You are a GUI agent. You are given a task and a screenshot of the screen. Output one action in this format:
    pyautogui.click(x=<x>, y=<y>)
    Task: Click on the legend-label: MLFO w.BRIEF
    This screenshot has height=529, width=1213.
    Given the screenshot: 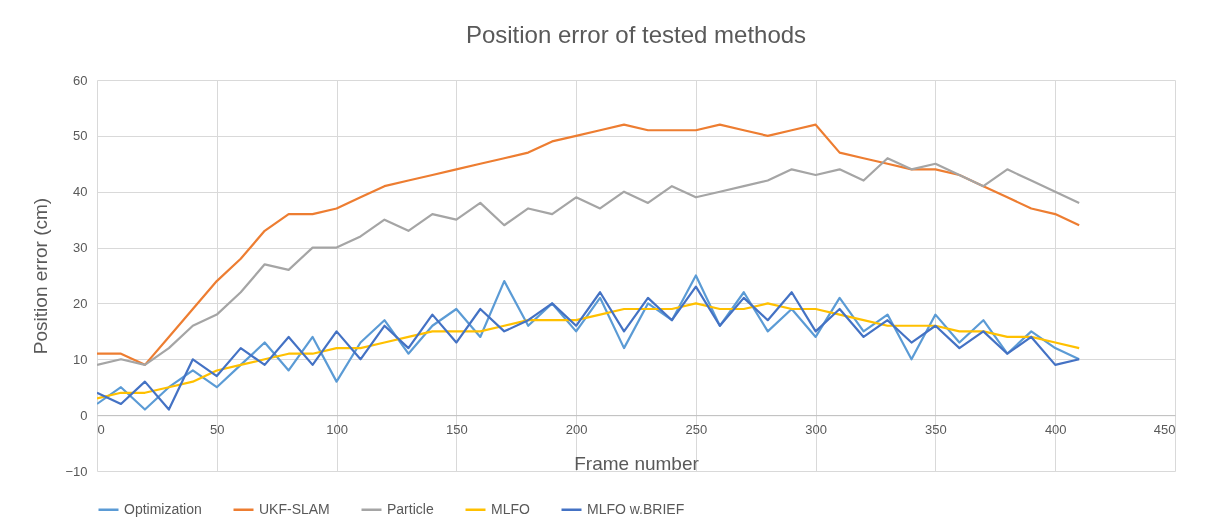 What is the action you would take?
    pyautogui.click(x=636, y=508)
    